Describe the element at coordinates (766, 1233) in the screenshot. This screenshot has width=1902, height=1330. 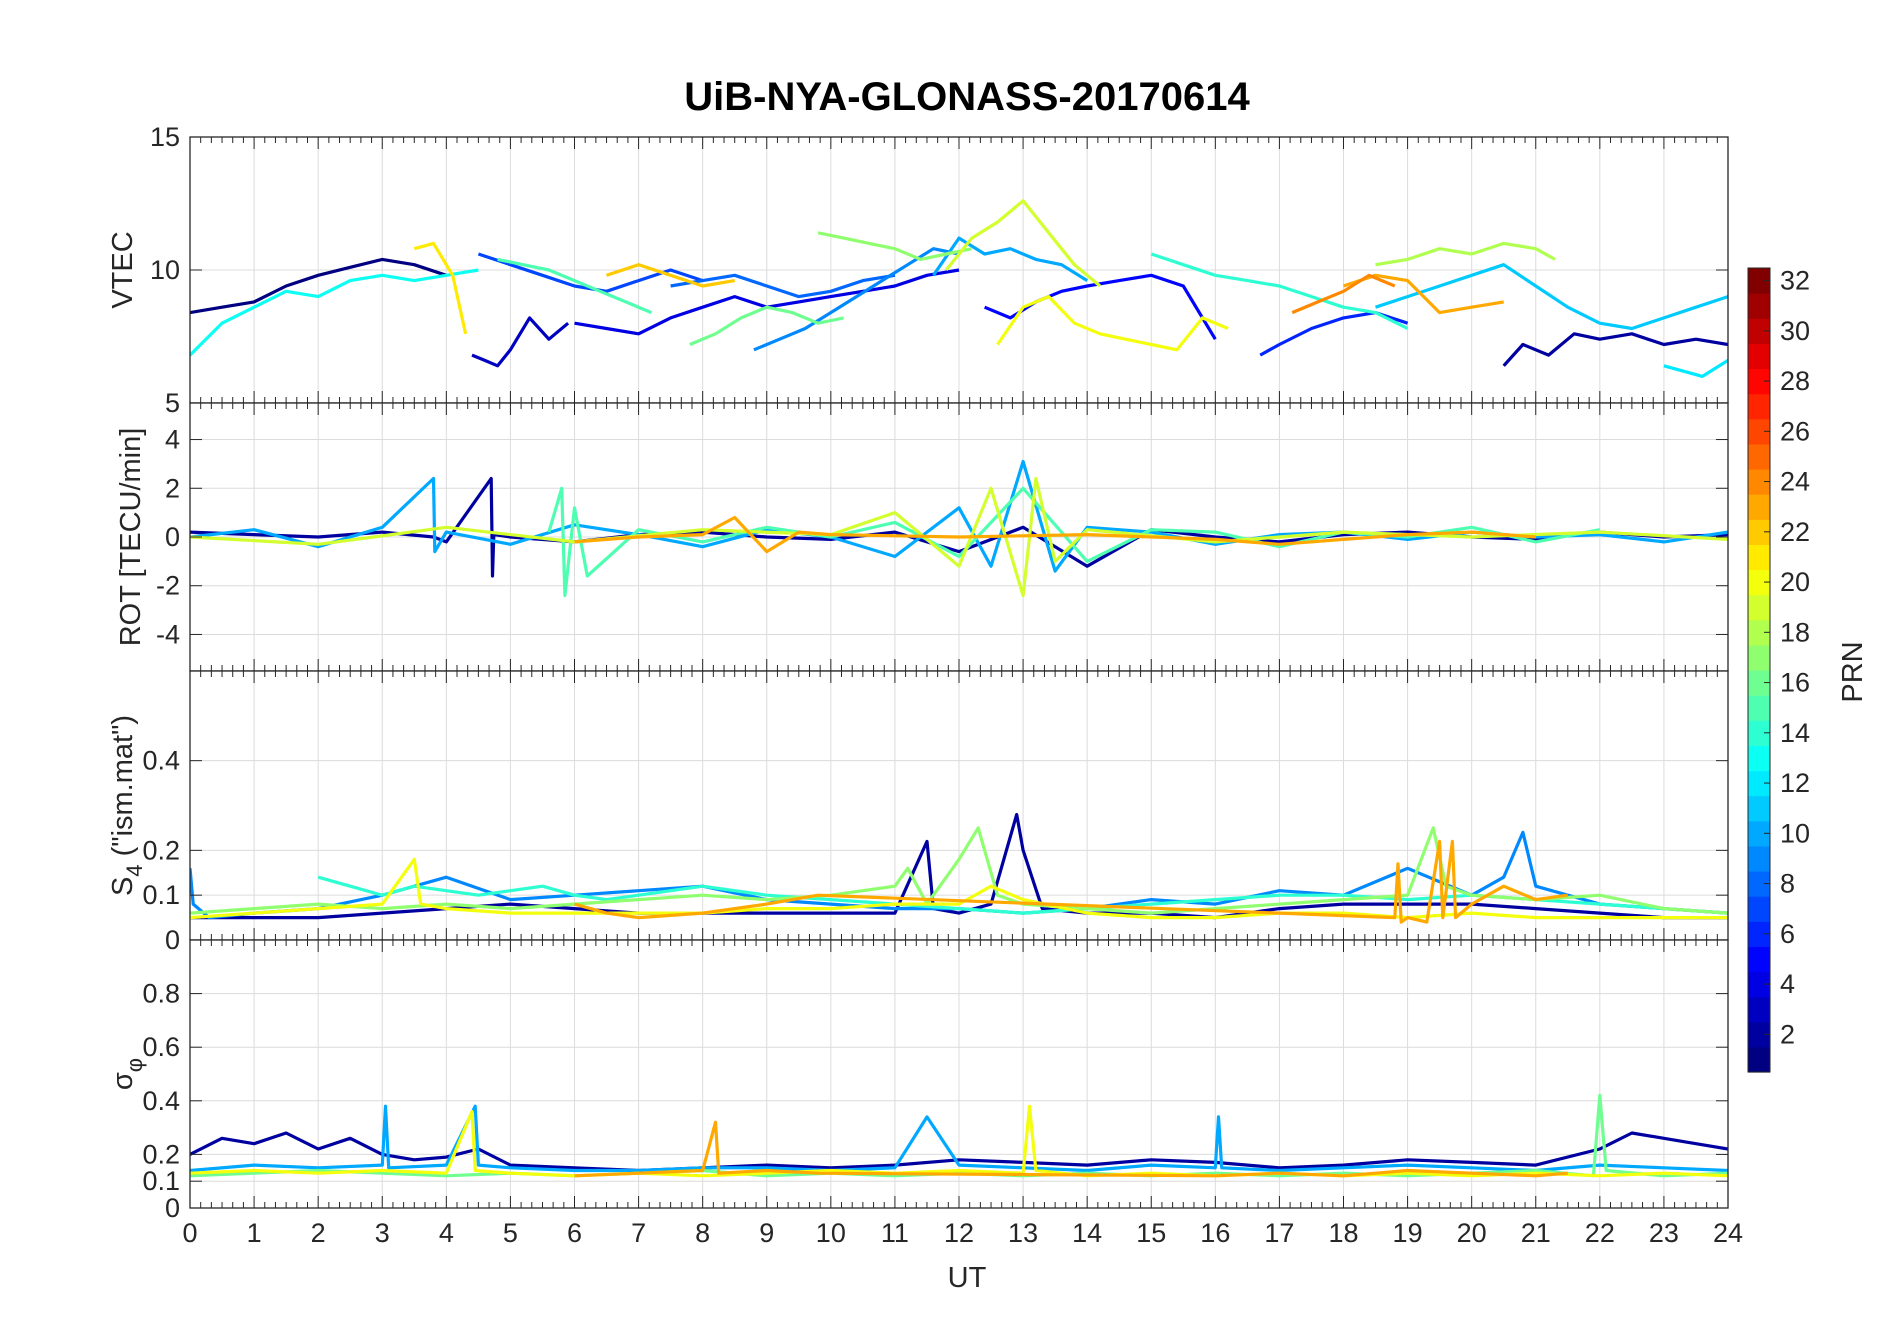
I see `x-tick-label: 9` at that location.